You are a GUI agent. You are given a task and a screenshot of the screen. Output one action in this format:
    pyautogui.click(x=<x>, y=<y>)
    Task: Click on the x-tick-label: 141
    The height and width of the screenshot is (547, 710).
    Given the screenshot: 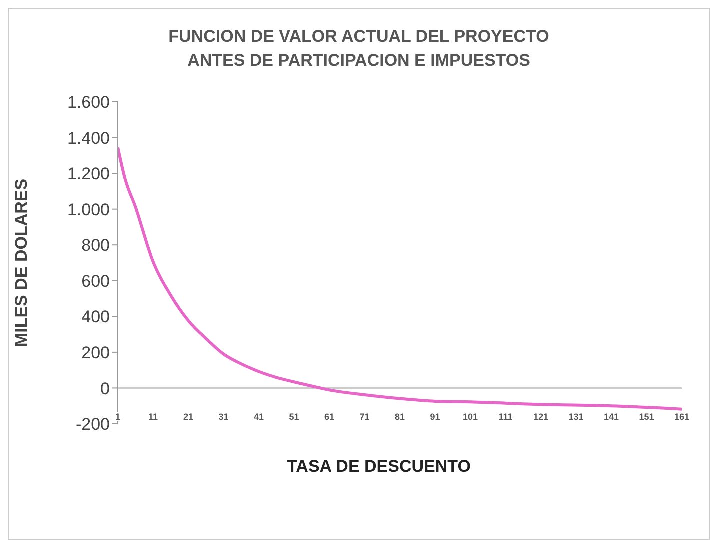 What is the action you would take?
    pyautogui.click(x=612, y=417)
    